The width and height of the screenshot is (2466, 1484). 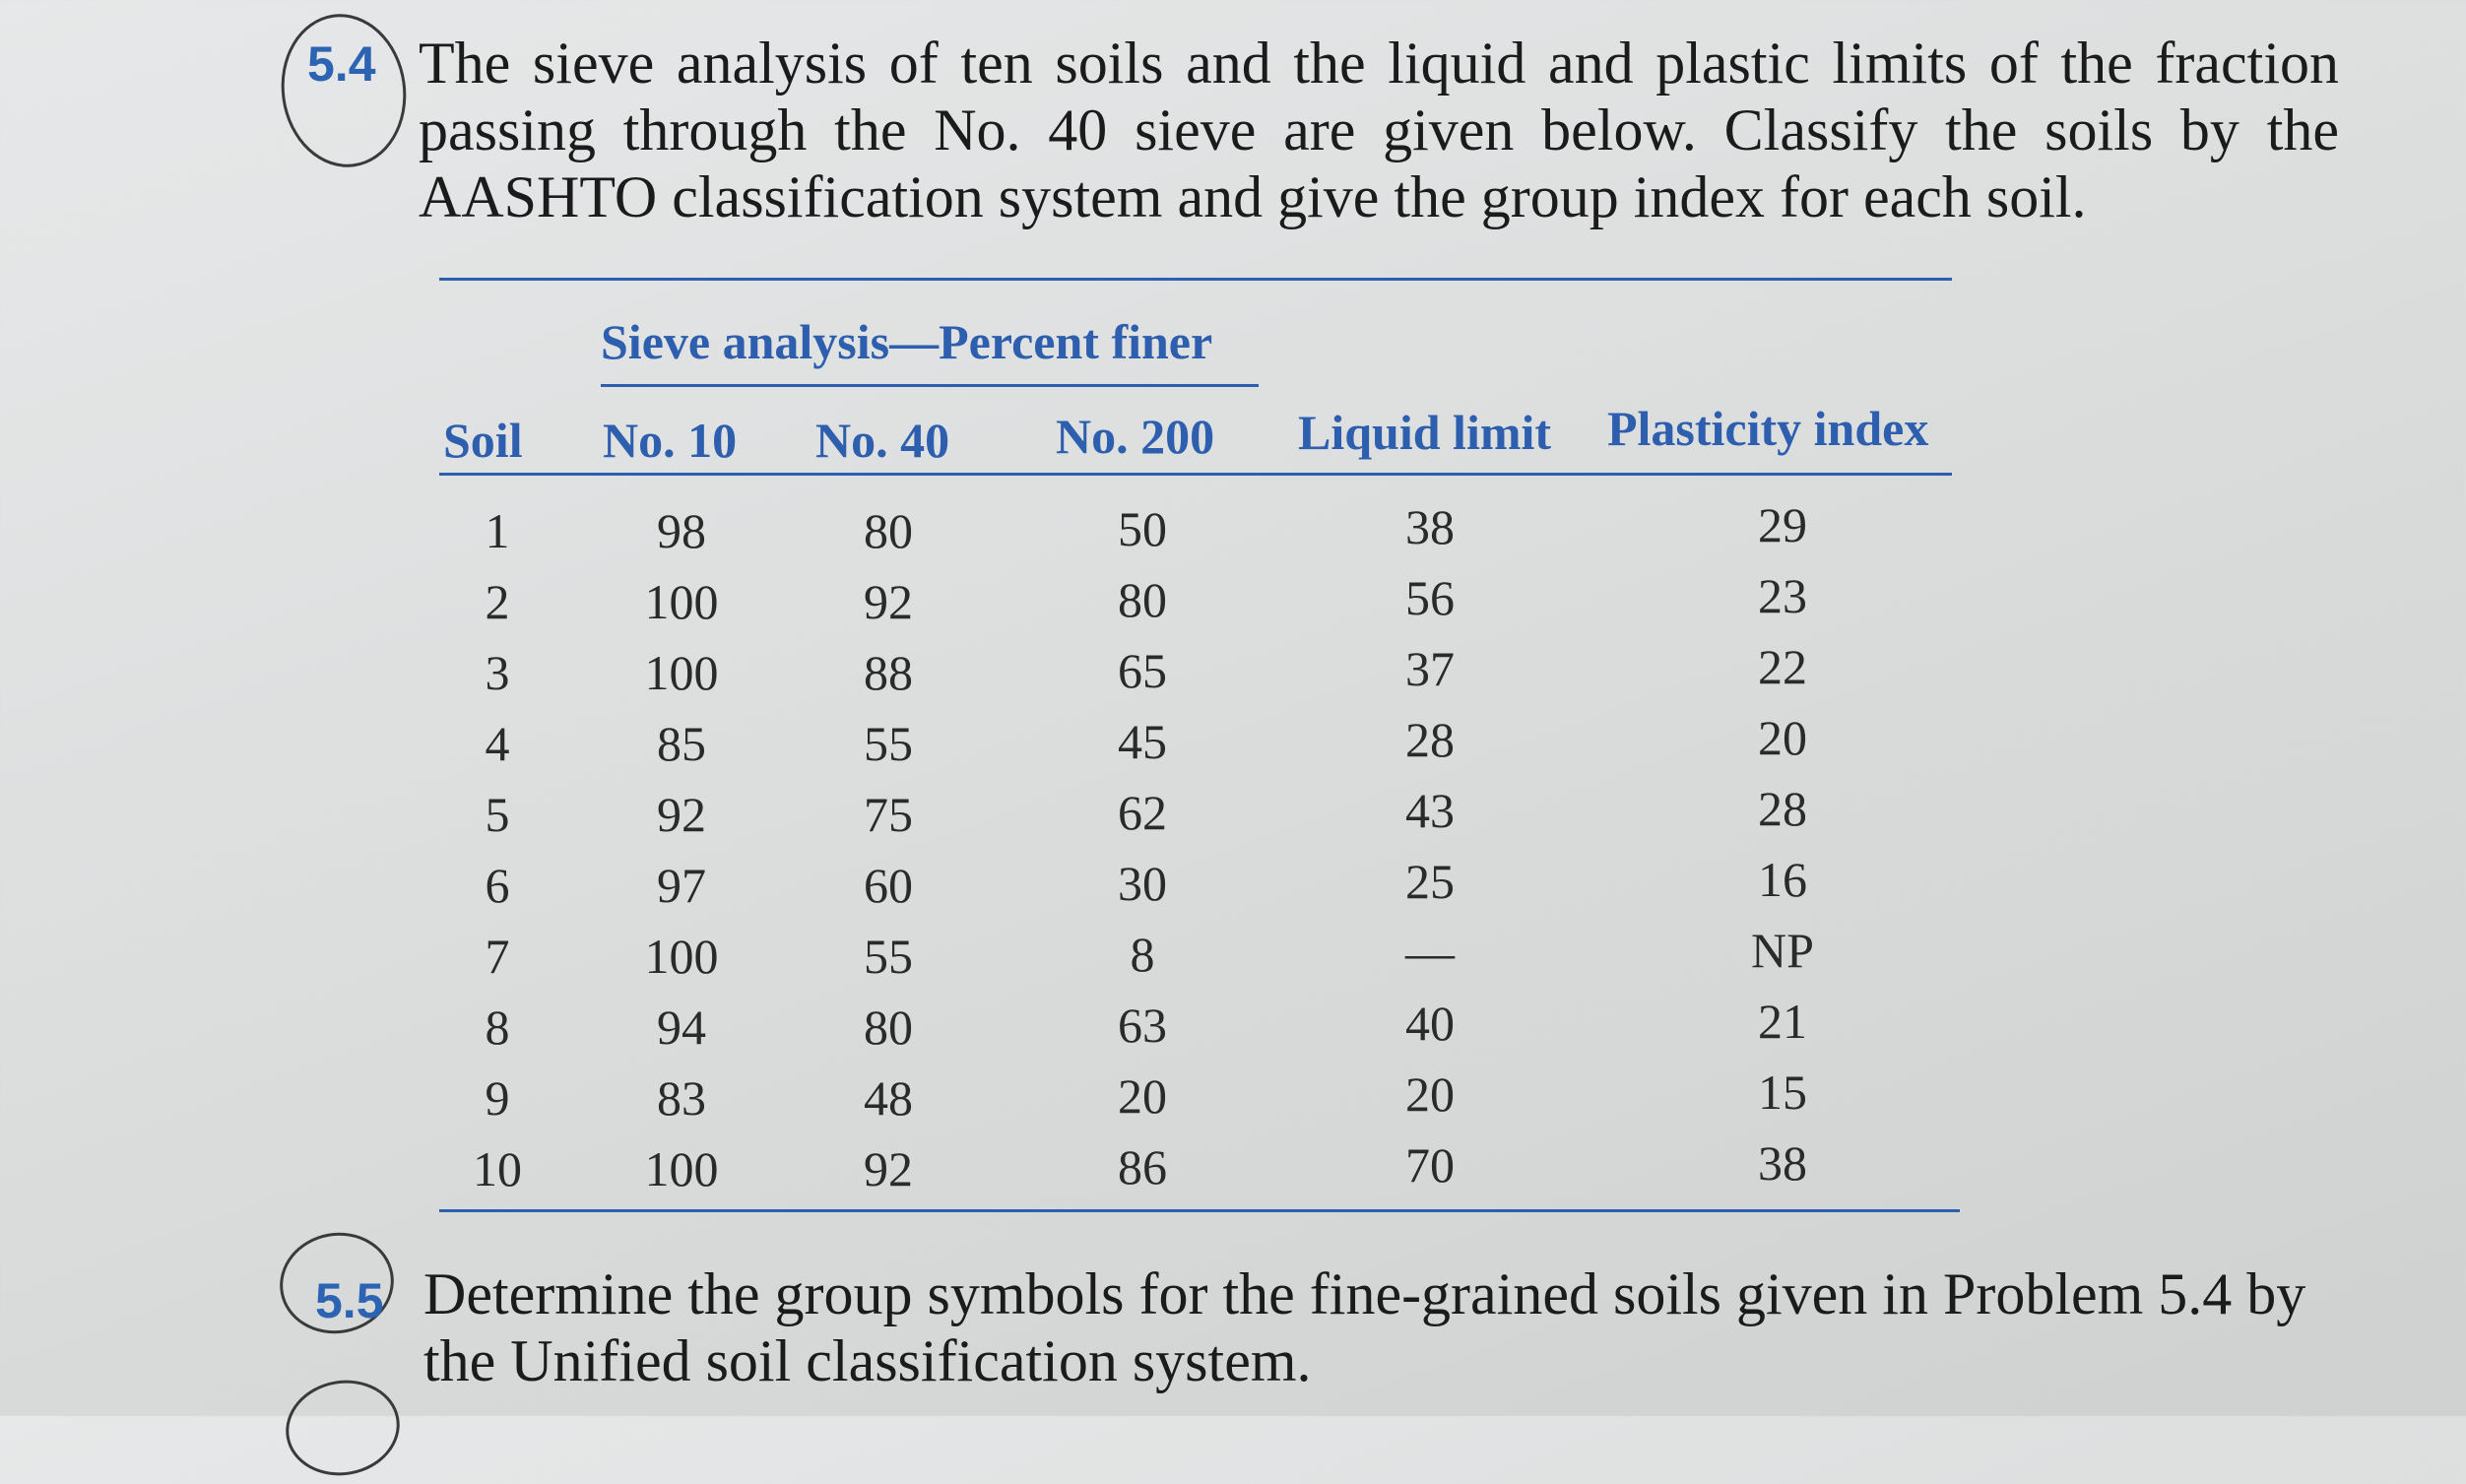 I want to click on col-header-no40: No. 40, so click(x=882, y=440).